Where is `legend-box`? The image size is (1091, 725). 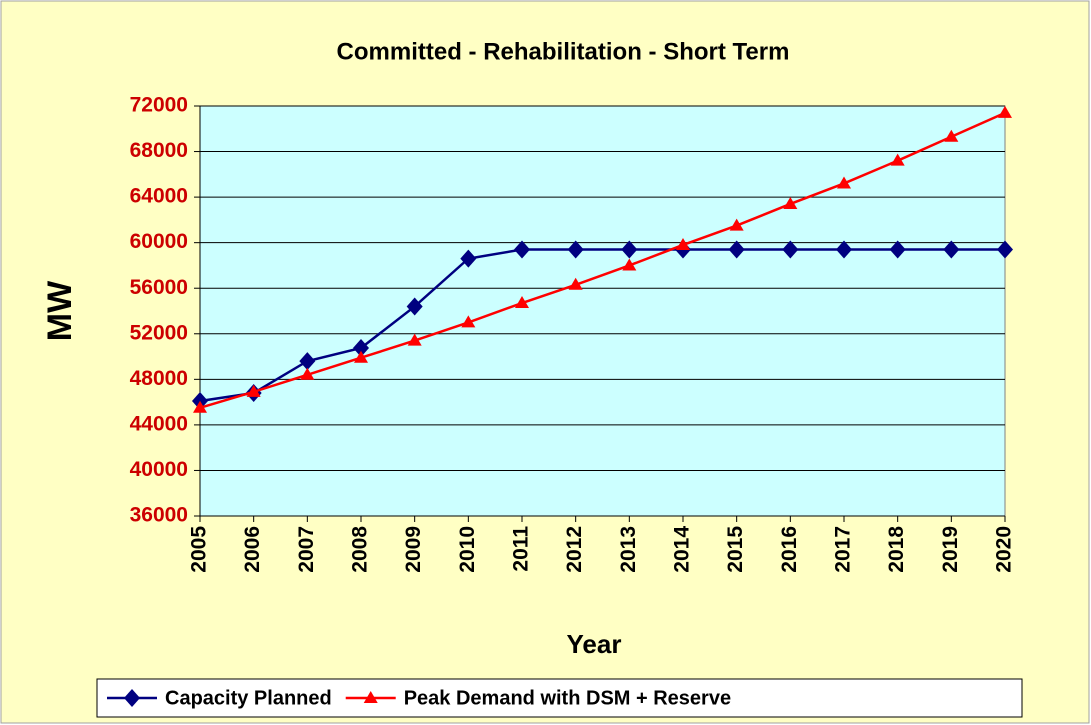
legend-box is located at coordinates (559, 698).